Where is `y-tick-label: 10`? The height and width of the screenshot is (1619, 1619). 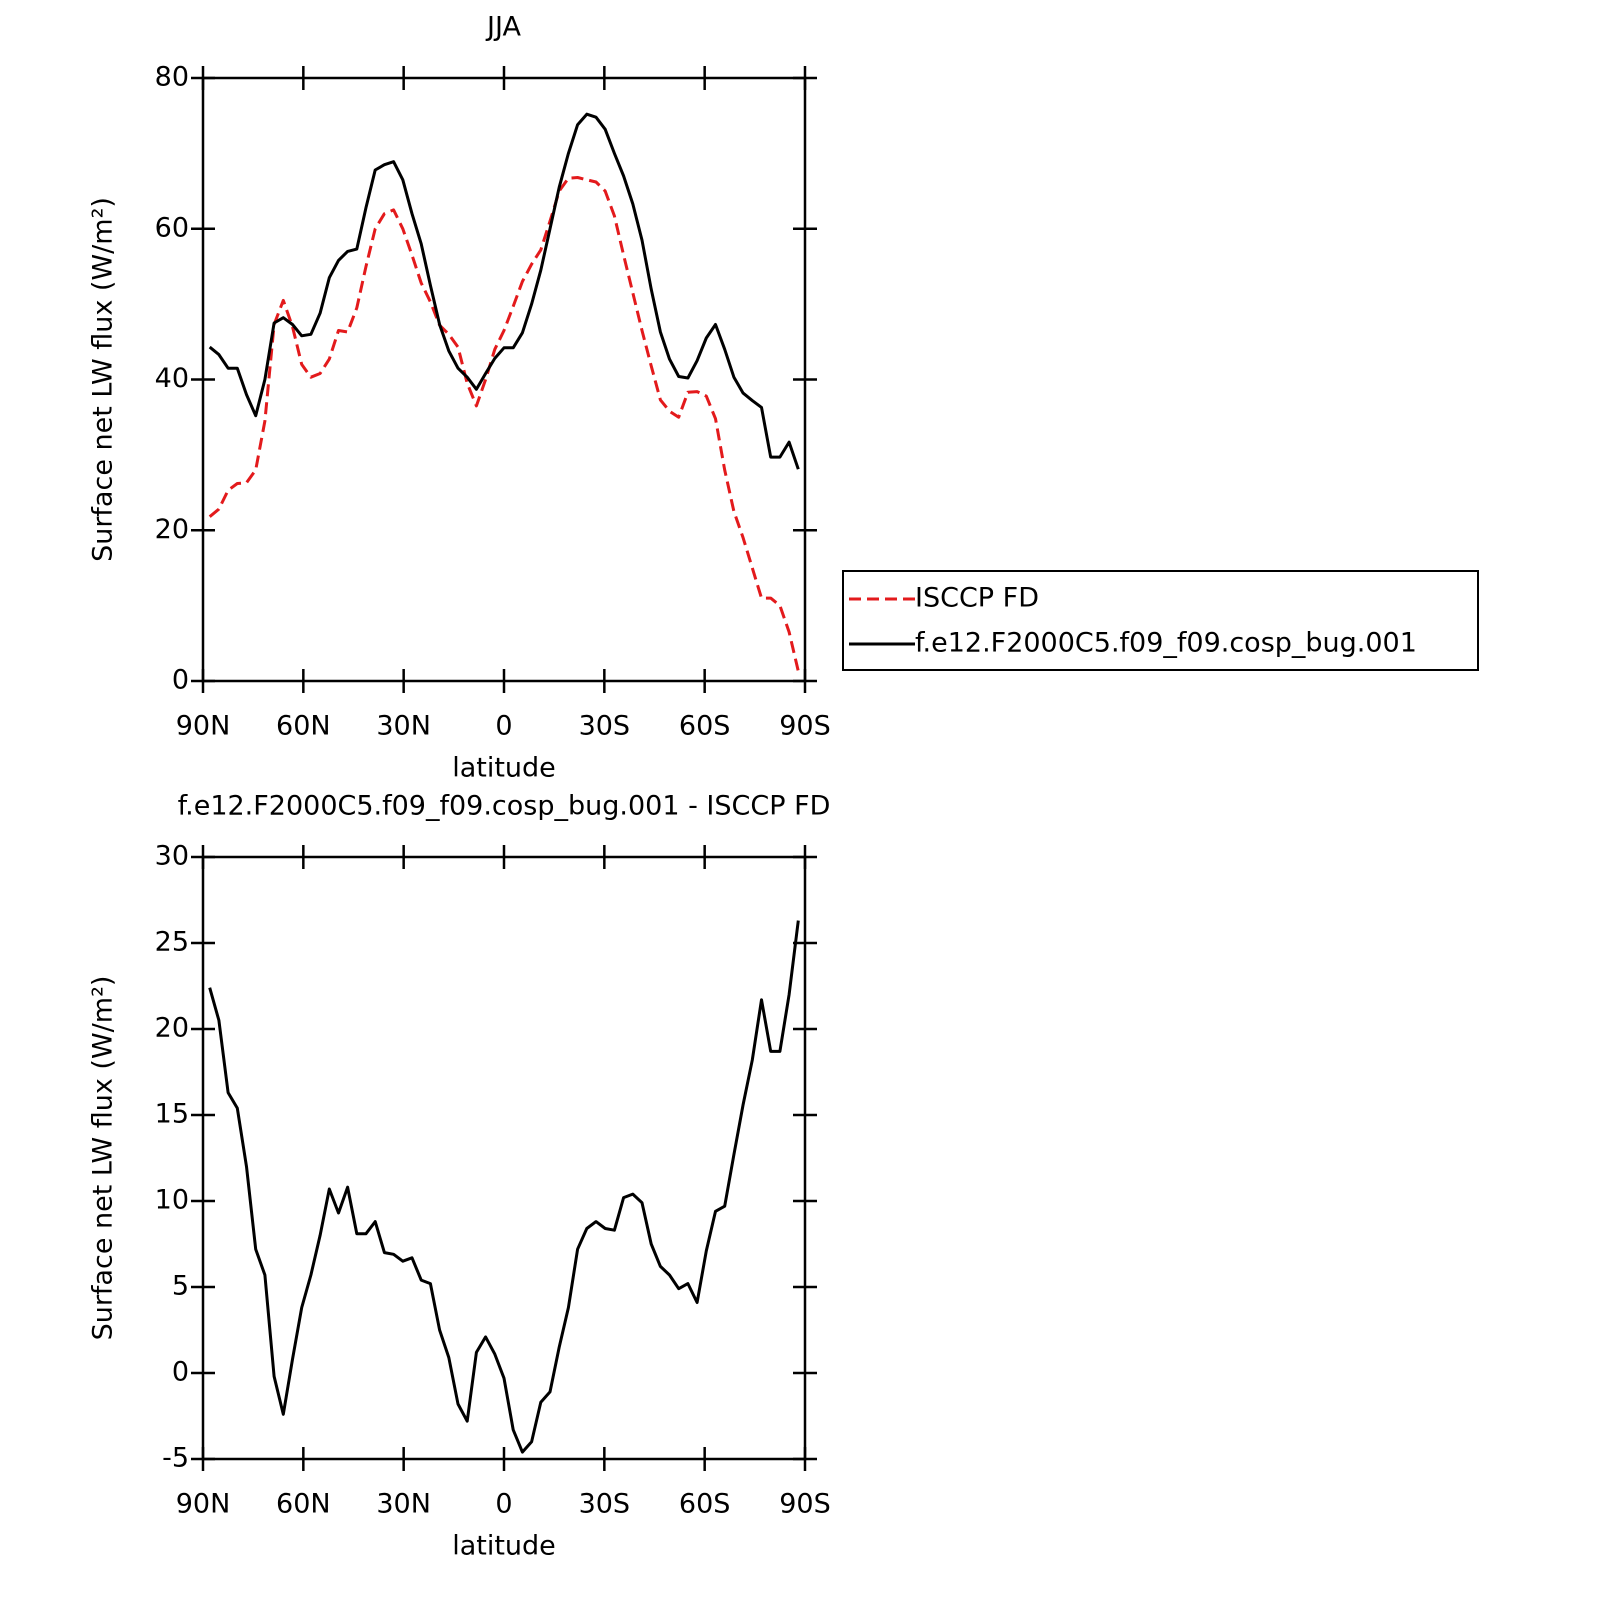
y-tick-label: 10 is located at coordinates (172, 1200).